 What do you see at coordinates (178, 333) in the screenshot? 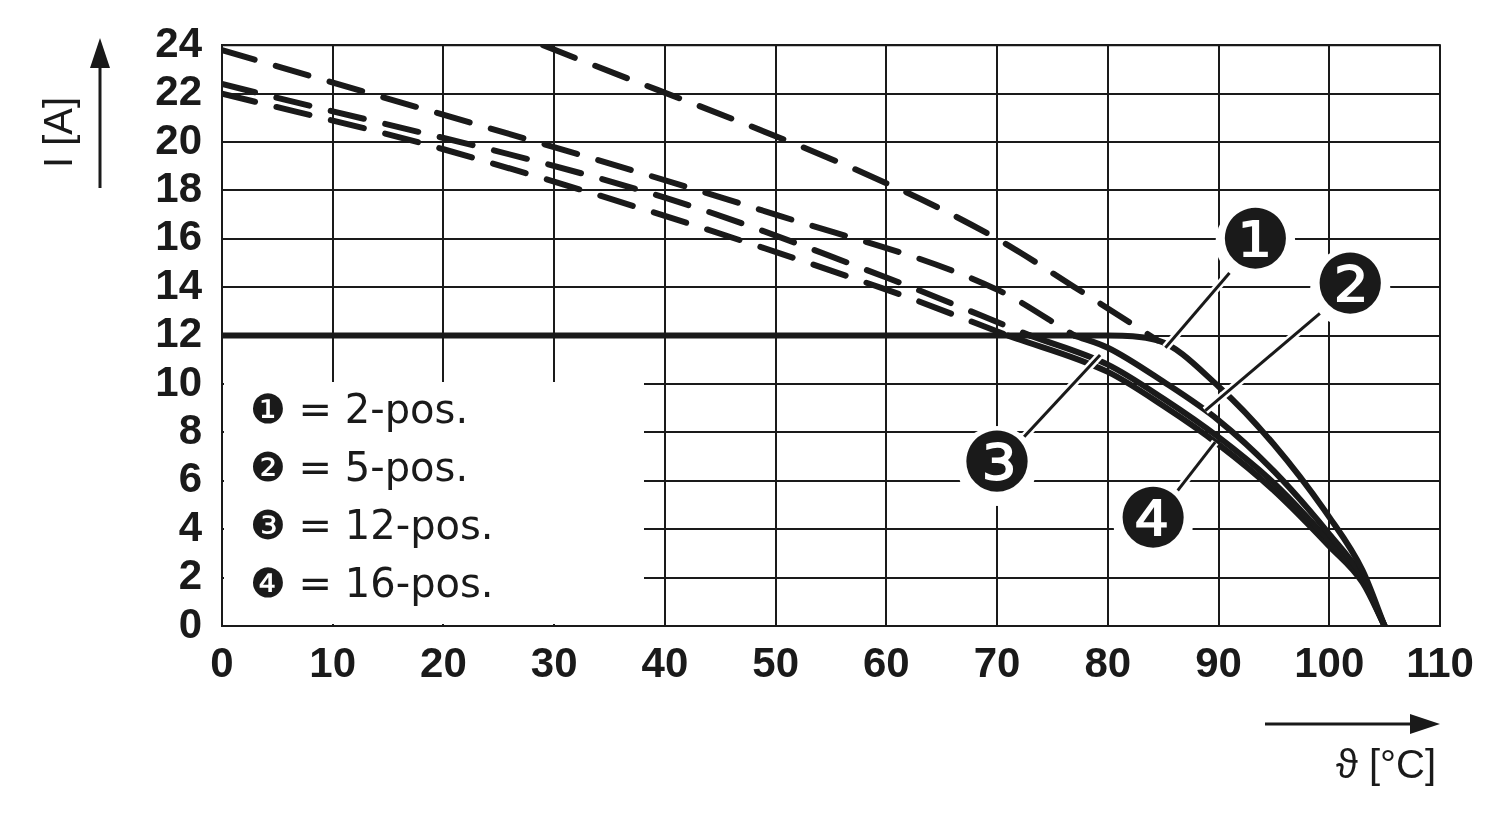
I see `y-tick-label: 12` at bounding box center [178, 333].